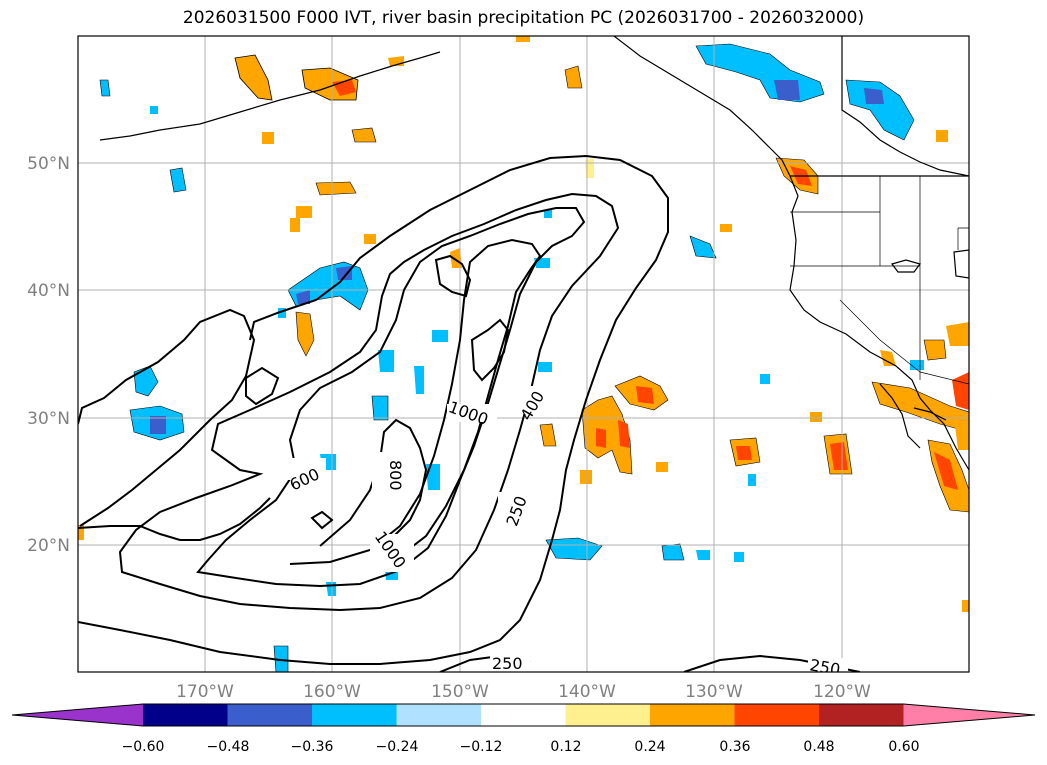  Describe the element at coordinates (649, 747) in the screenshot. I see `colorbar-tick-label: 0.24` at that location.